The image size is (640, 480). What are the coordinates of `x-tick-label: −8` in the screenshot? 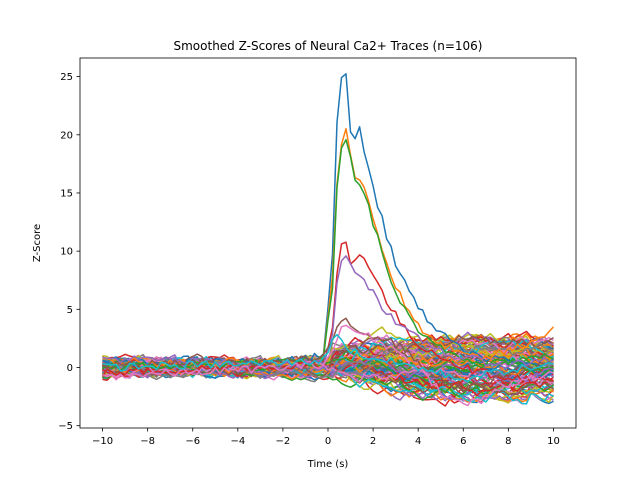 It's located at (147, 441).